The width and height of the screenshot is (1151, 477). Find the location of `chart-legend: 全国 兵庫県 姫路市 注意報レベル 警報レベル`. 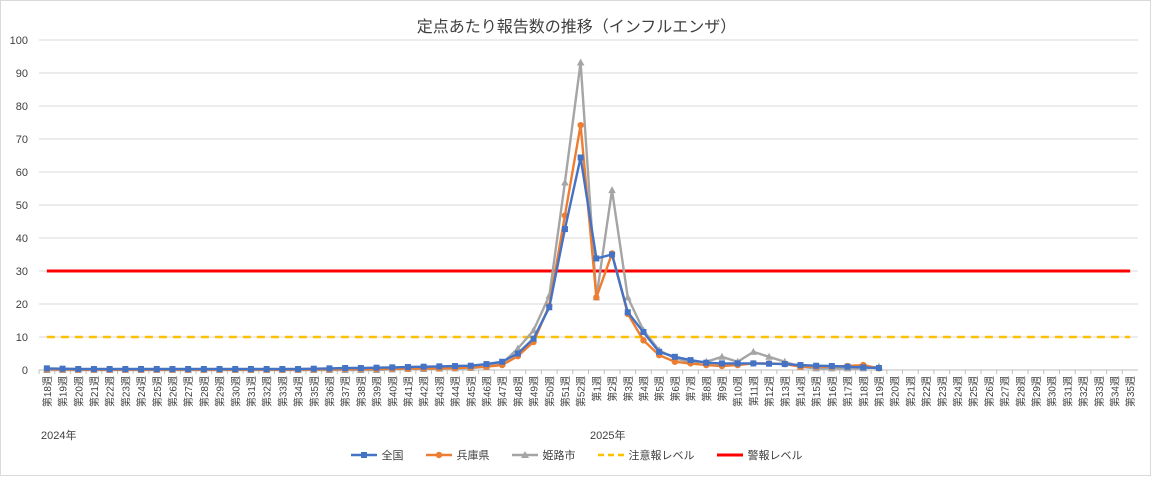

chart-legend: 全国 兵庫県 姫路市 注意報レベル 警報レベル is located at coordinates (576, 455).